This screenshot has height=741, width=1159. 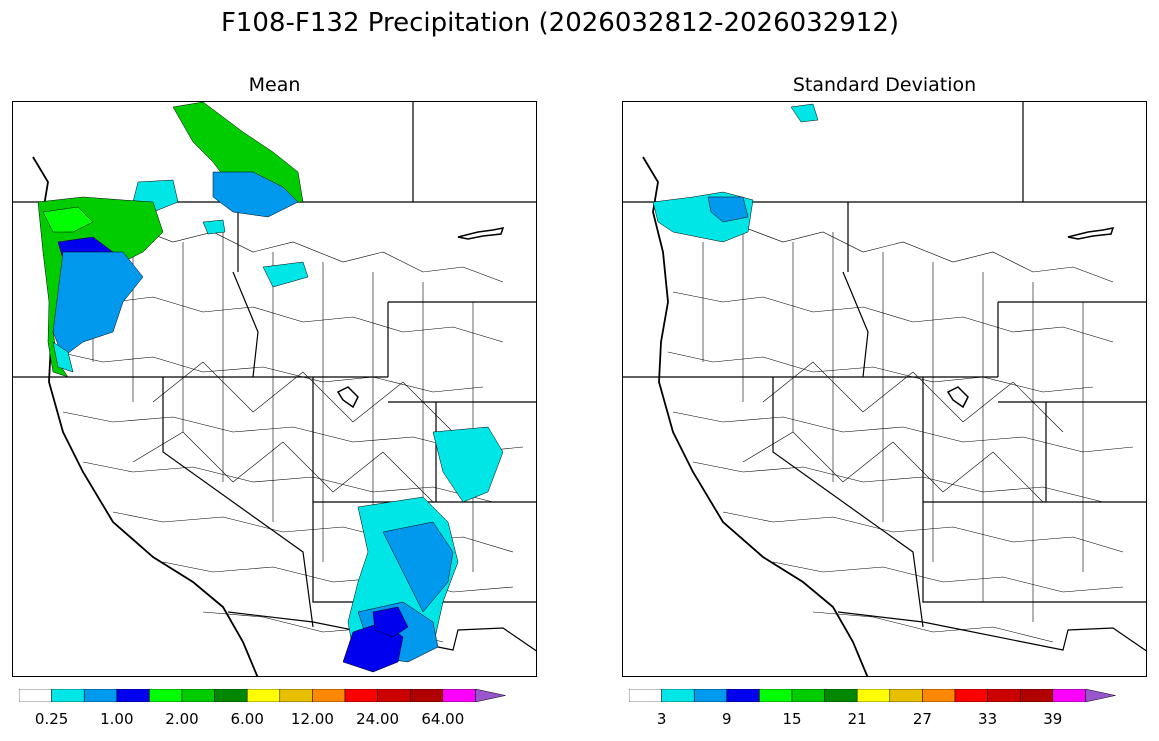 What do you see at coordinates (792, 719) in the screenshot?
I see `colorbar-tick-label: 15` at bounding box center [792, 719].